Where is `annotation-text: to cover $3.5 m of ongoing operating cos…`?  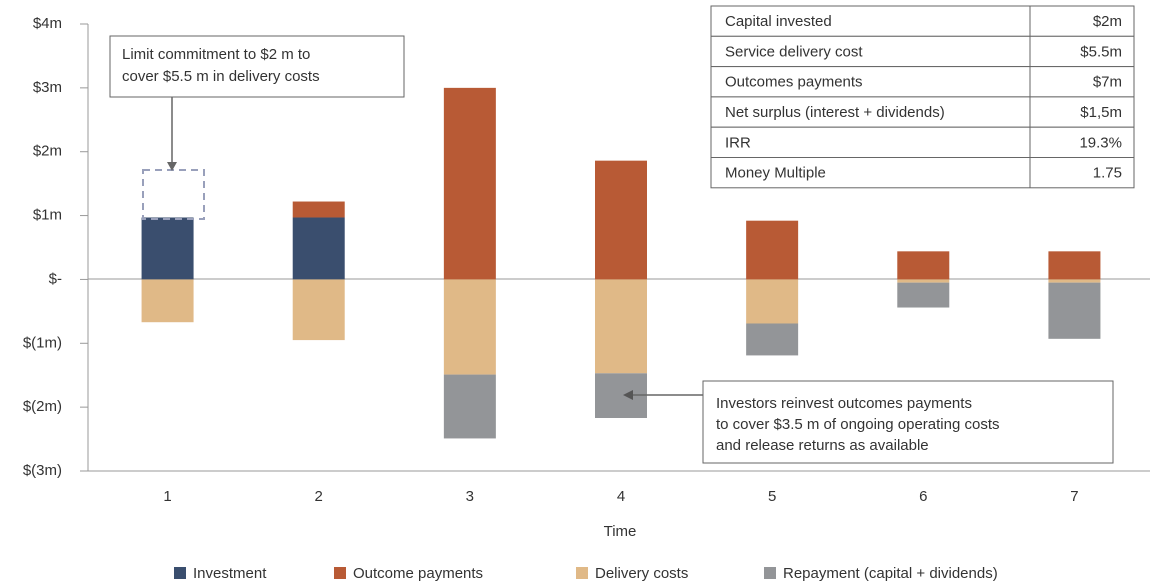 annotation-text: to cover $3.5 m of ongoing operating cos… is located at coordinates (858, 424).